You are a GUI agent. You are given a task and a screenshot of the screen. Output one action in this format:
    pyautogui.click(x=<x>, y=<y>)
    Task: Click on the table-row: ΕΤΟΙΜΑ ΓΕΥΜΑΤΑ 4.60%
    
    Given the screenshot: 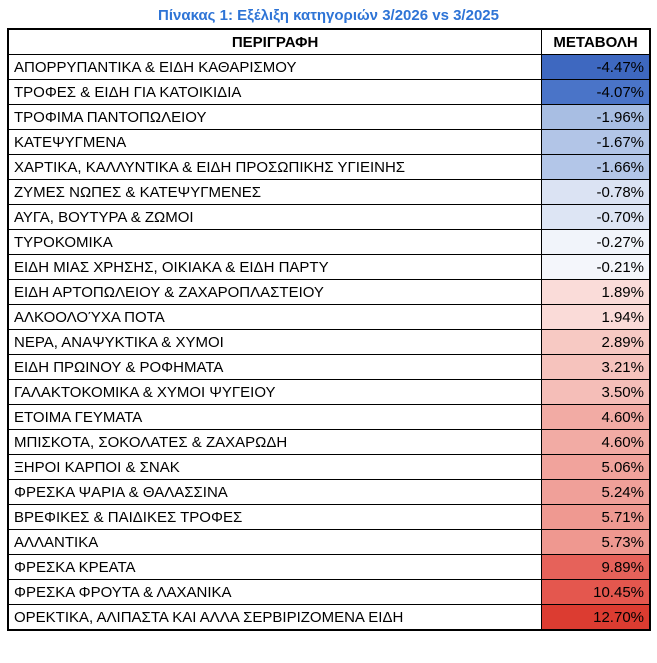 What is the action you would take?
    pyautogui.click(x=329, y=417)
    